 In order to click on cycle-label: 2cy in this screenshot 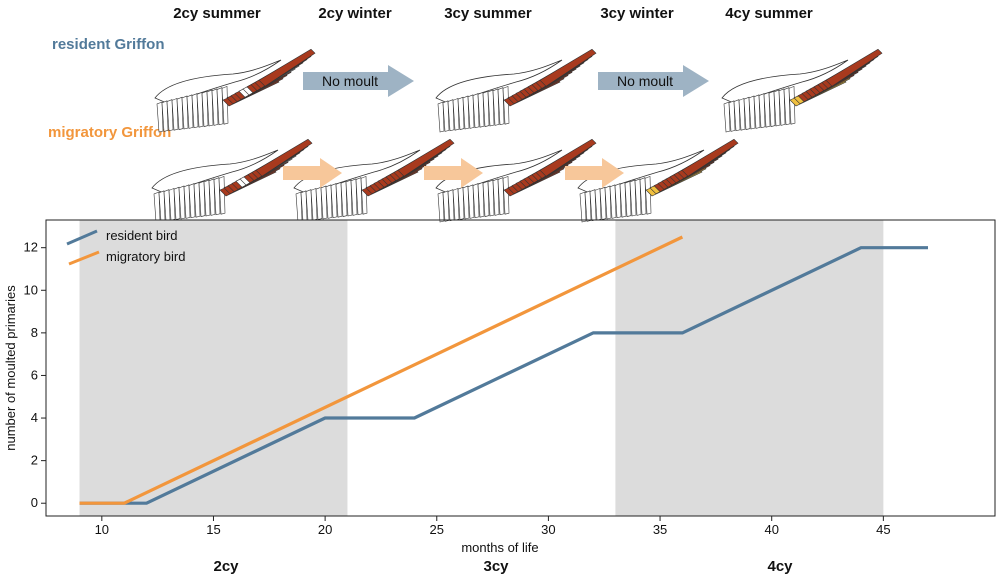, I will do `click(226, 566)`.